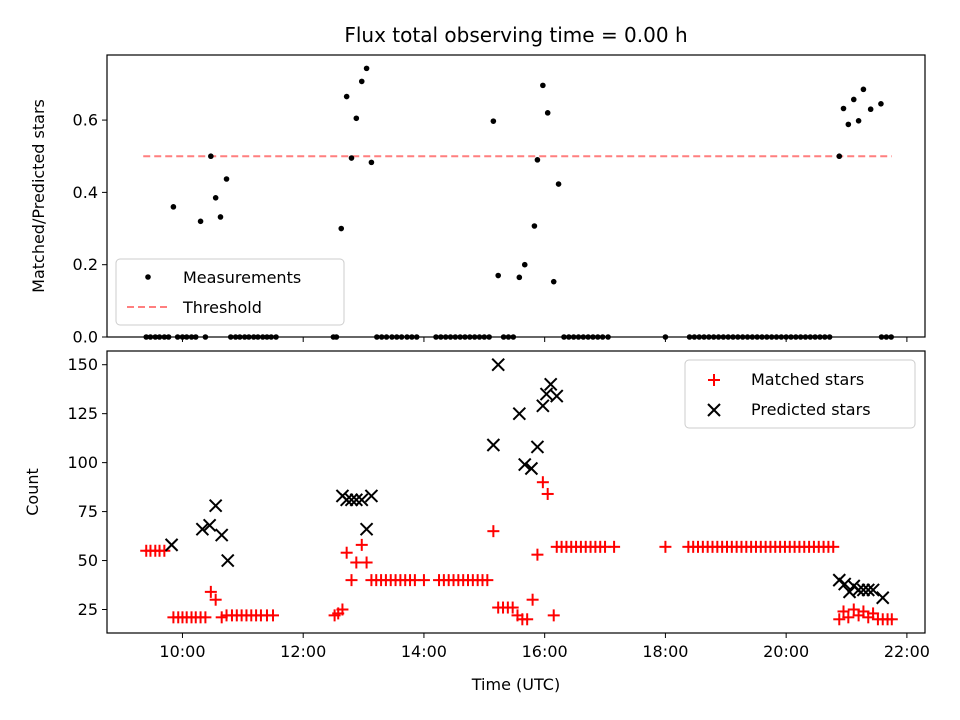  Describe the element at coordinates (230, 292) in the screenshot. I see `top-legend: Measurements Threshold` at that location.